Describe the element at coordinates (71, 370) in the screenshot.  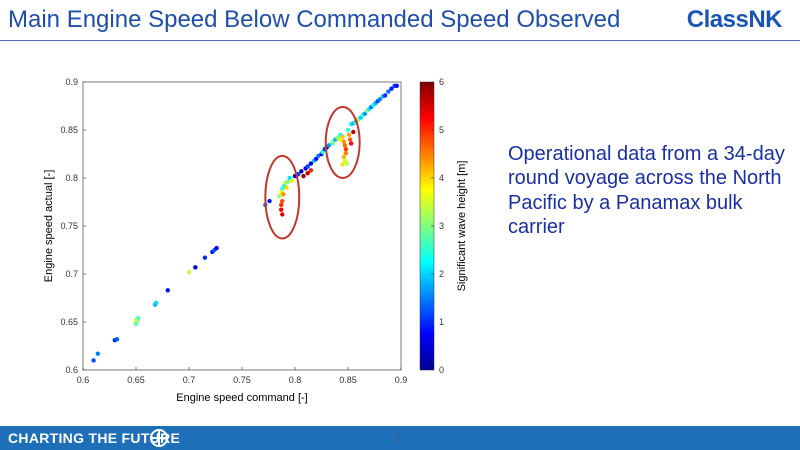
I see `y-tick-label: 0.6` at that location.